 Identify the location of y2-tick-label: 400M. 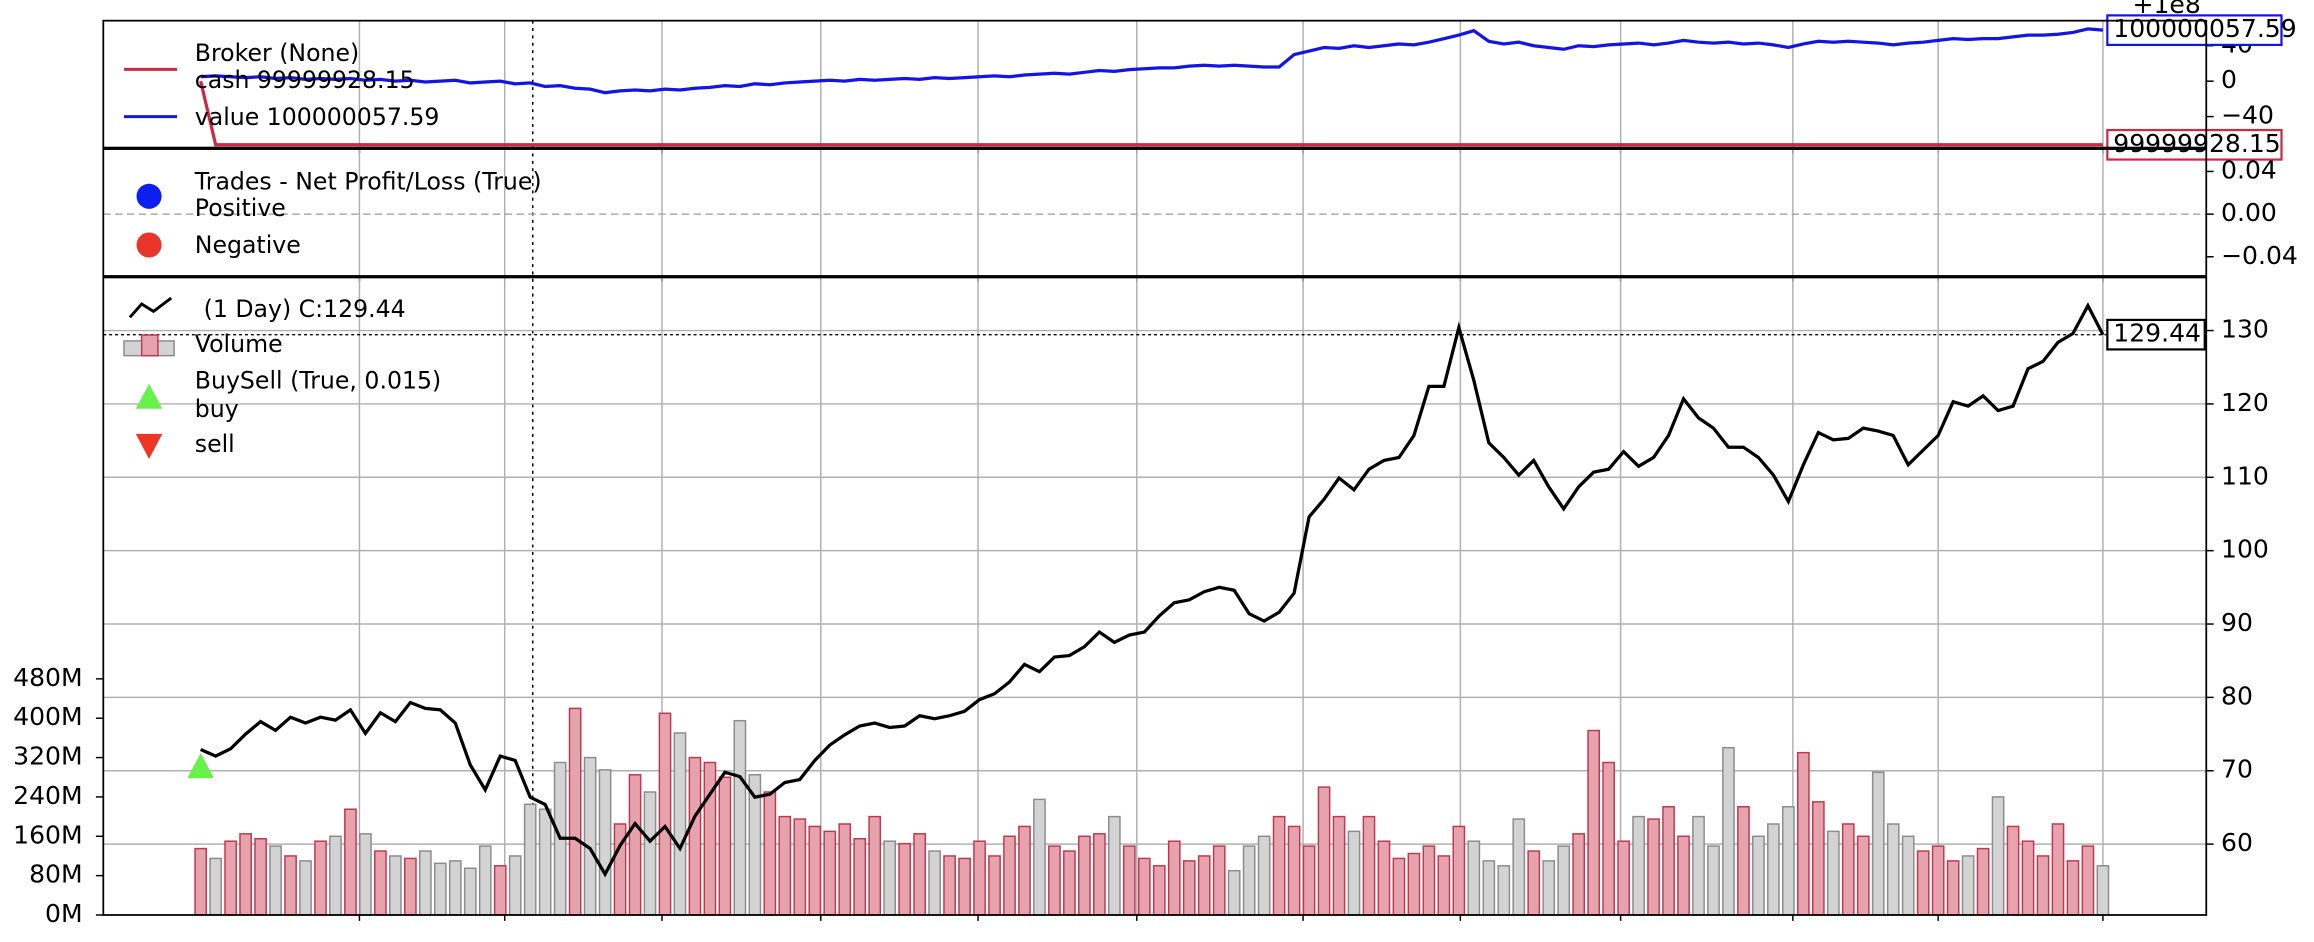
(48, 716).